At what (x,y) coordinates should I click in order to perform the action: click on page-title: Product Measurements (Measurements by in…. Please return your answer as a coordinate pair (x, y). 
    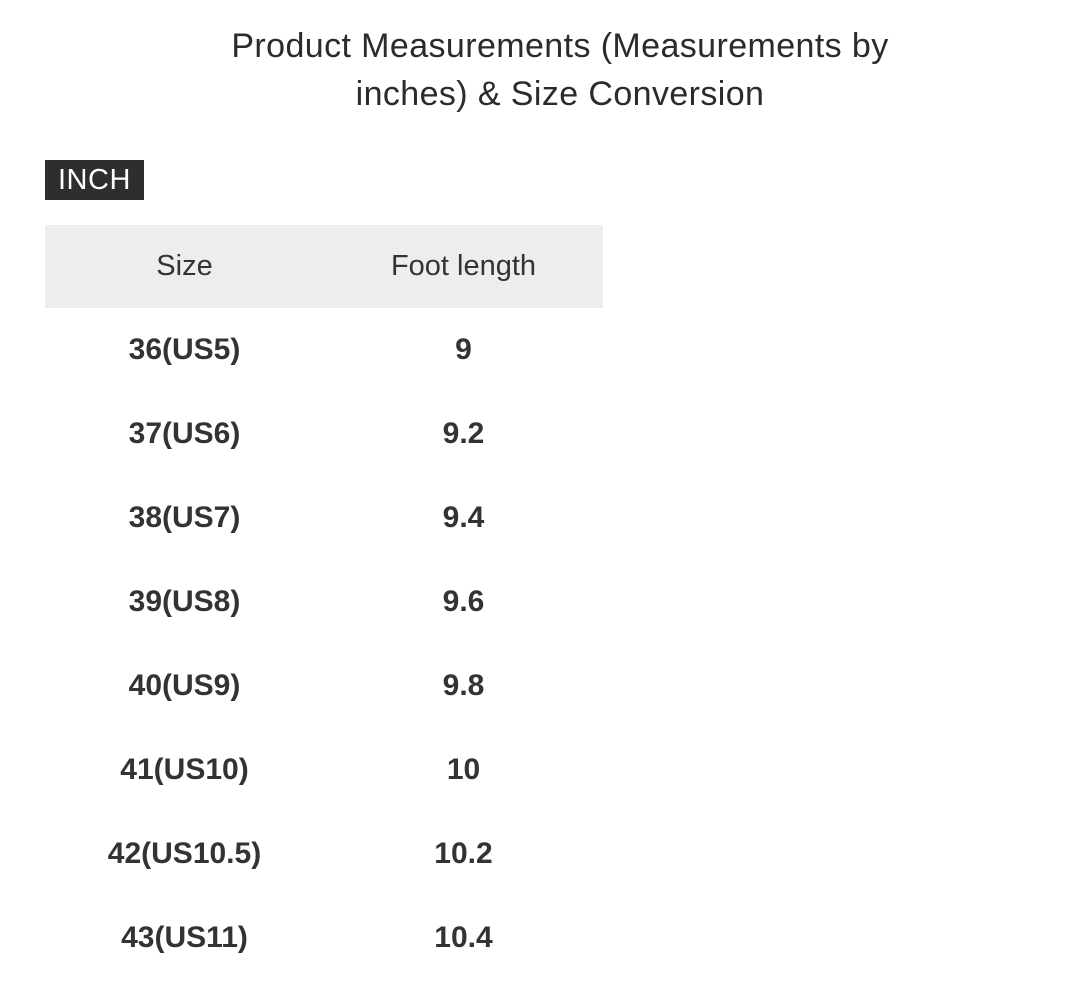
    Looking at the image, I should click on (560, 70).